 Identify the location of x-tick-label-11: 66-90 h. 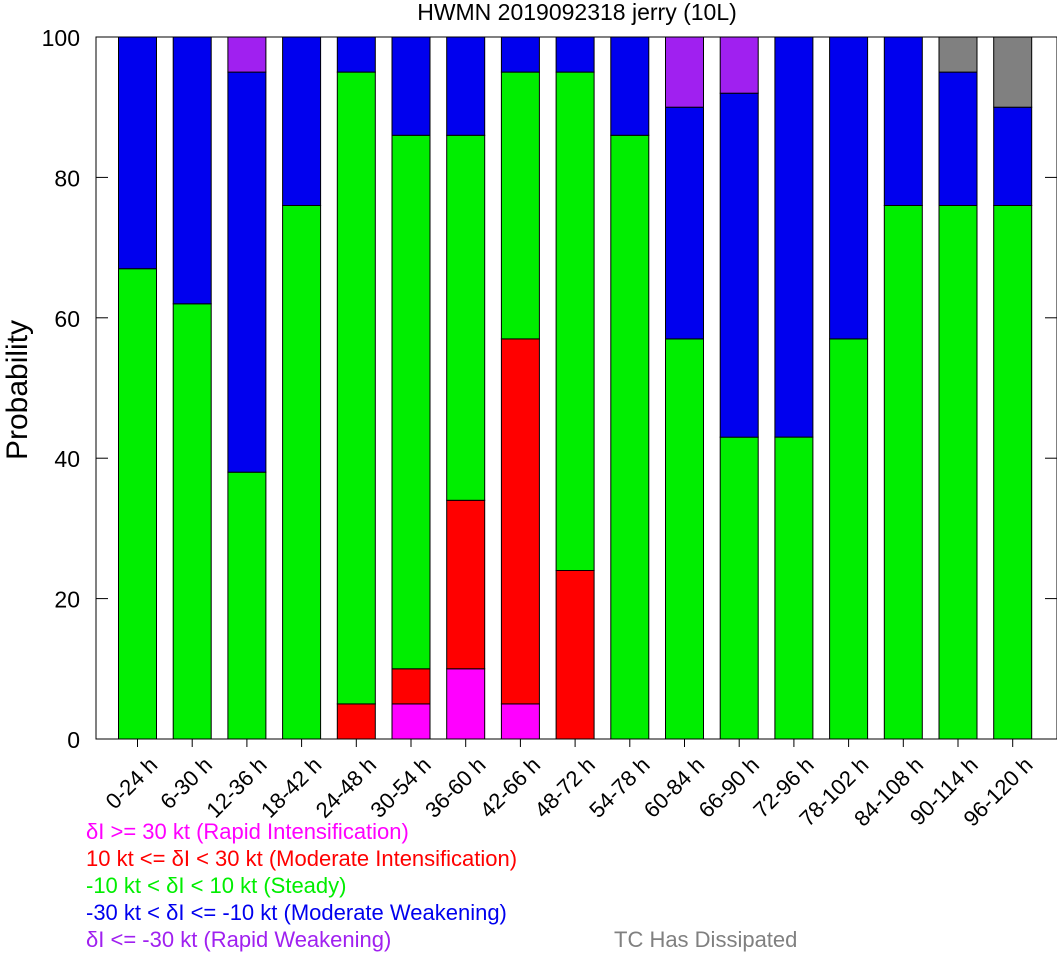
(729, 787).